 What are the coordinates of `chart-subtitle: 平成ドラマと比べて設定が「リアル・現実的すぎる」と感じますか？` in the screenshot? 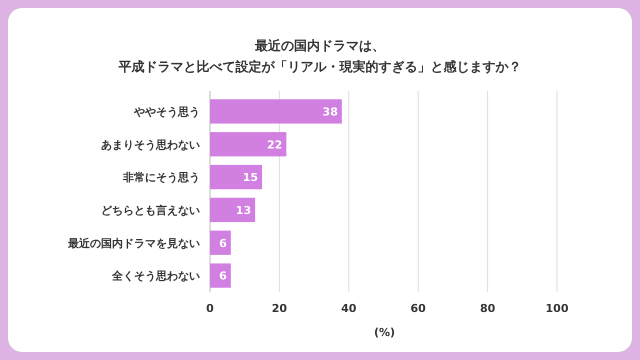 It's located at (320, 67).